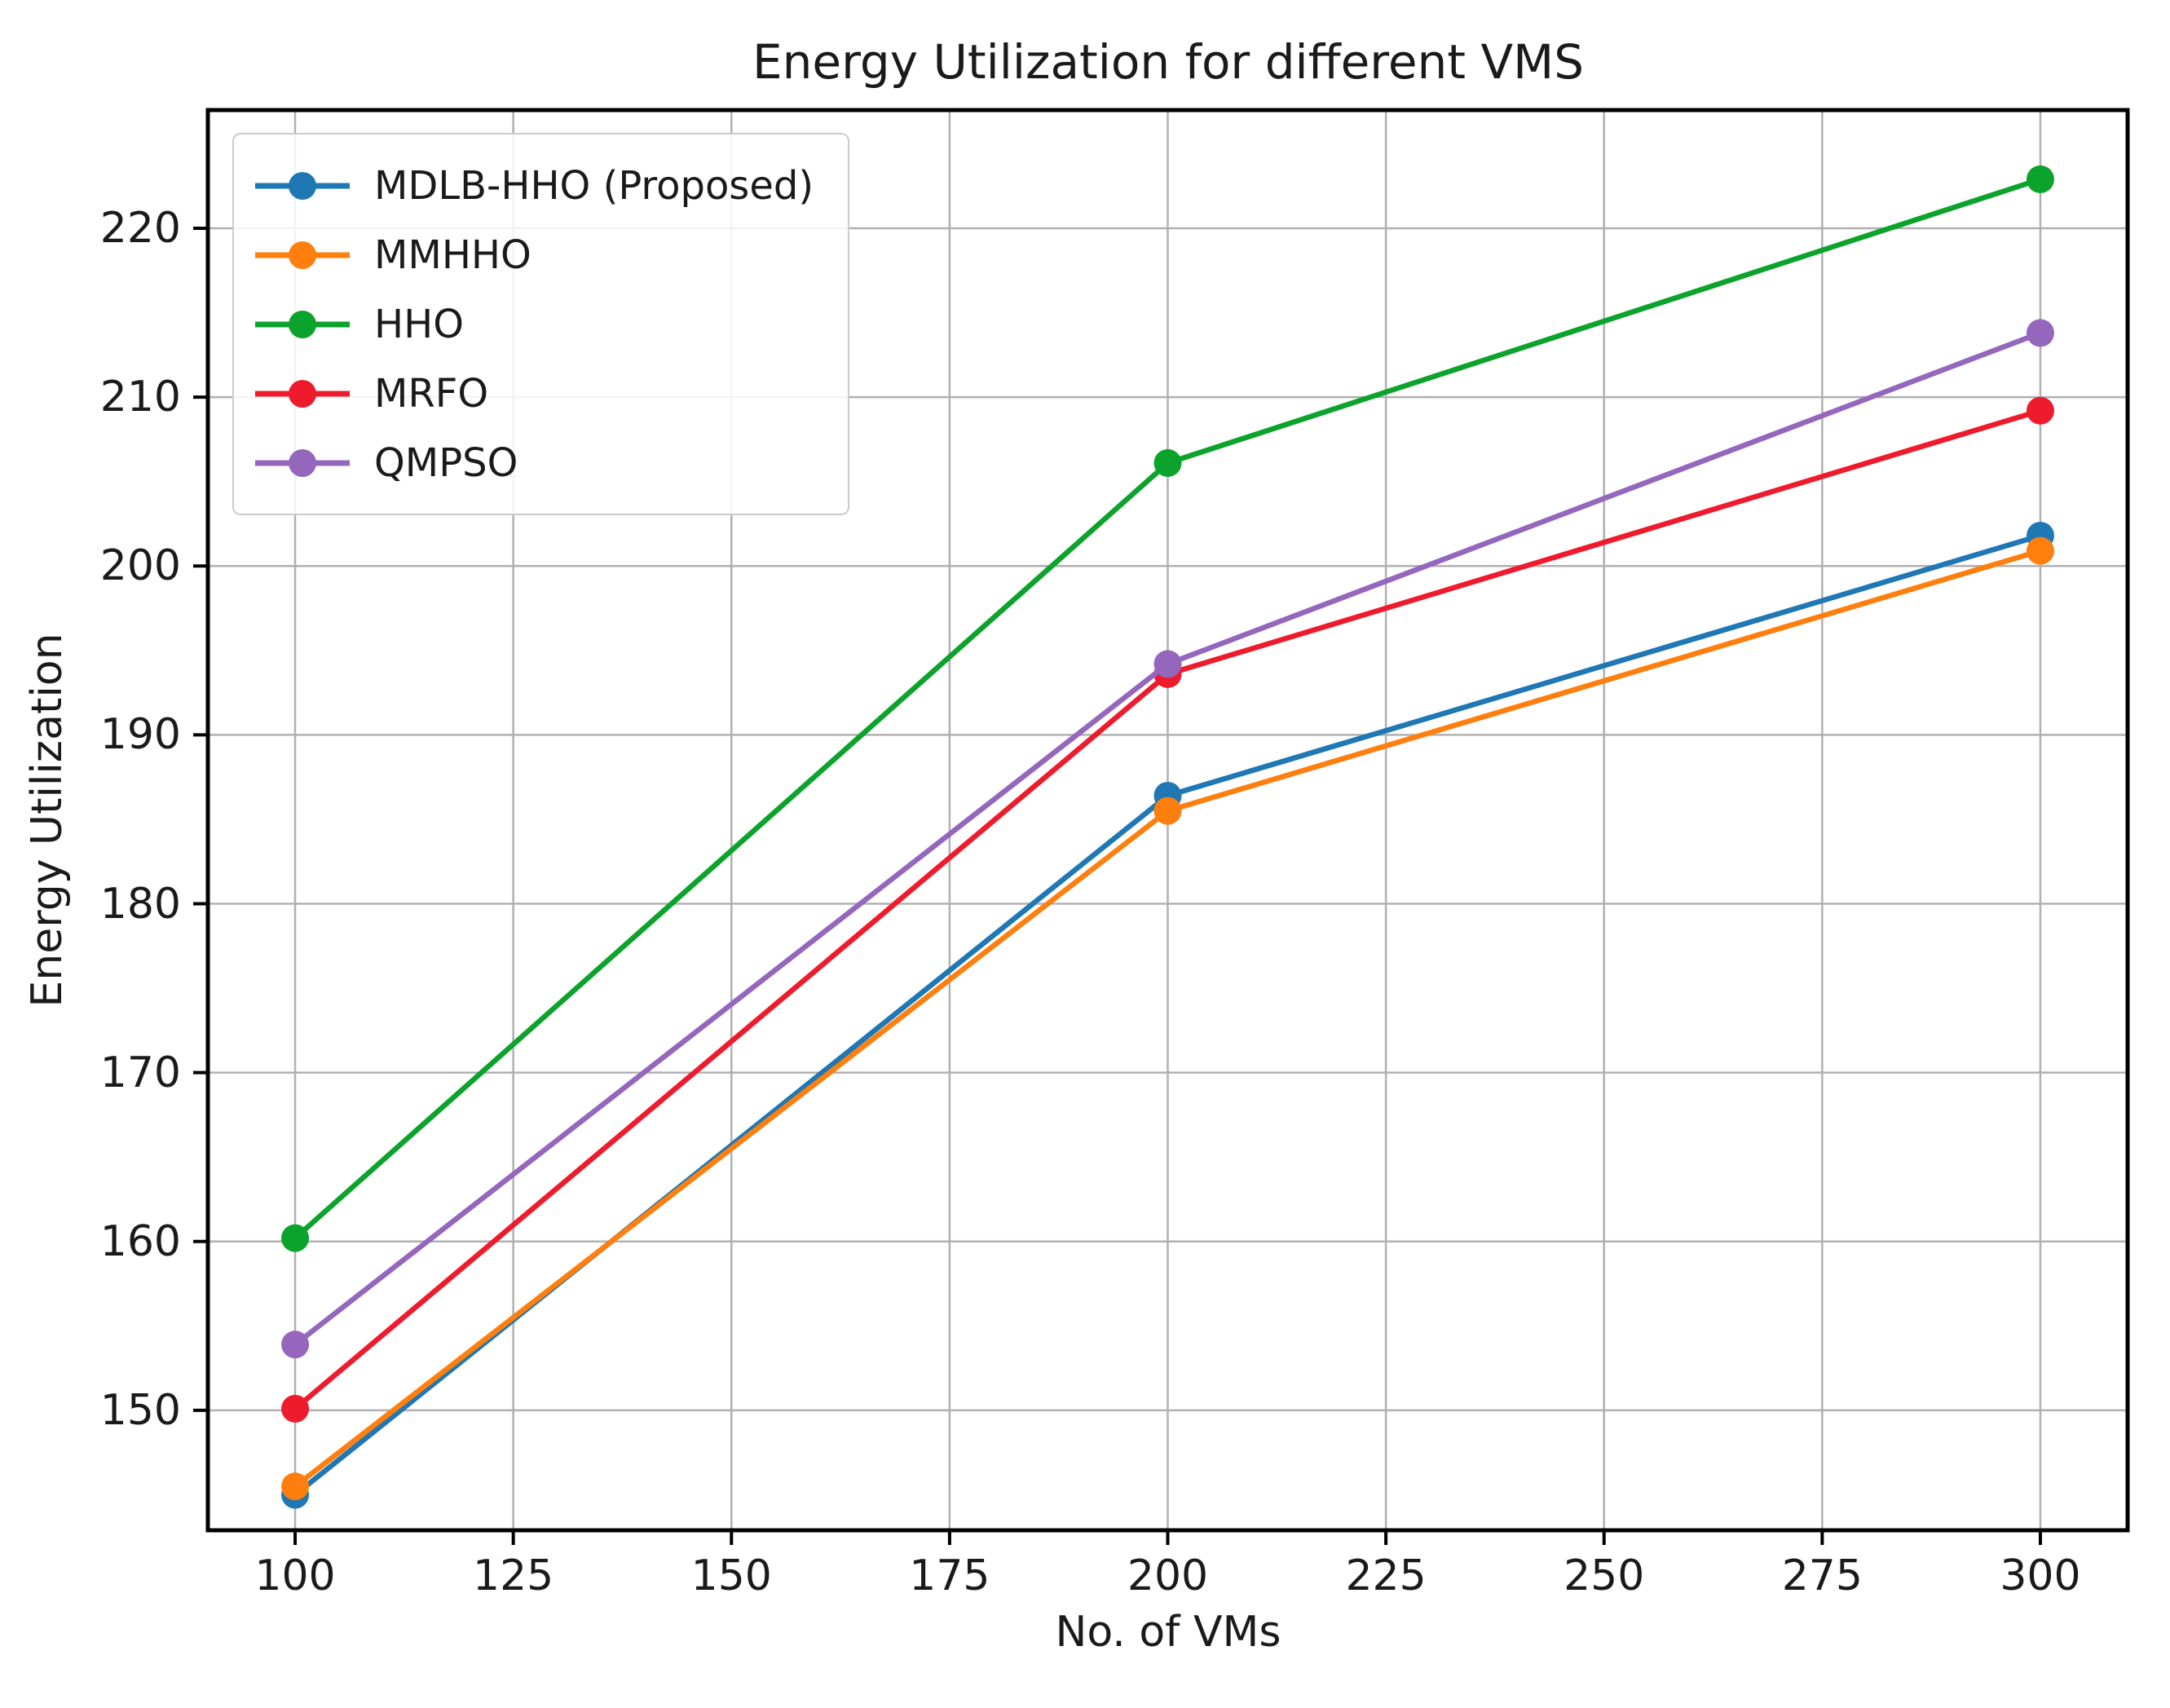 The width and height of the screenshot is (2170, 1708). Describe the element at coordinates (1168, 1632) in the screenshot. I see `x-axis-label: No. of VMs` at that location.